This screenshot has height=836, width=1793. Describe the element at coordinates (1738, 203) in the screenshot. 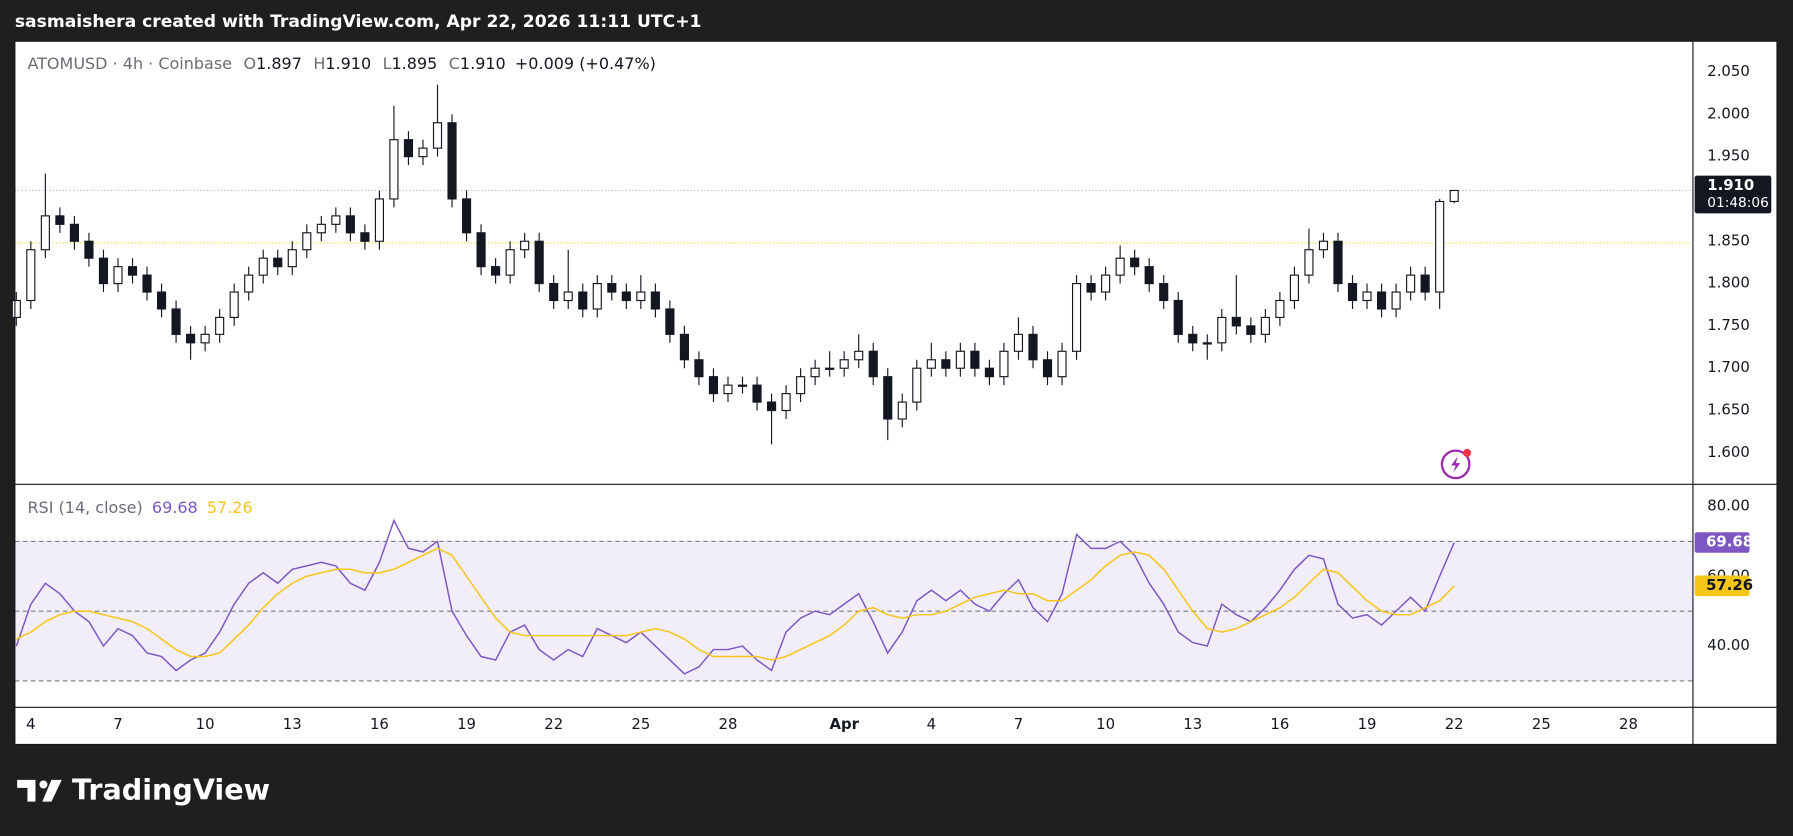

I see `countdown-label: 01:48:06` at that location.